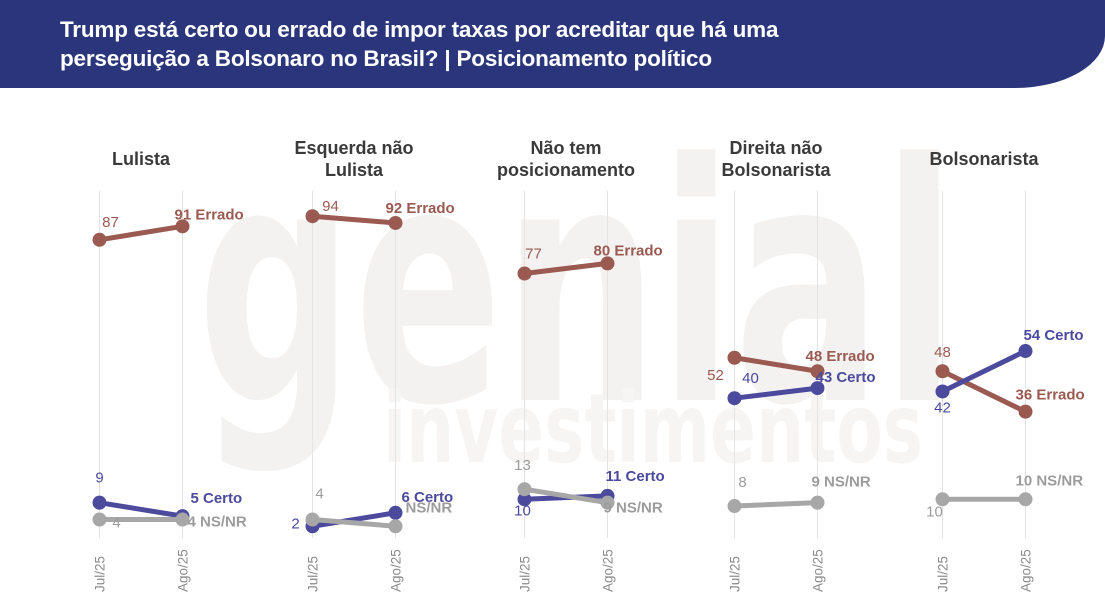 The width and height of the screenshot is (1105, 603). What do you see at coordinates (217, 498) in the screenshot?
I see `value-label-certo-ago: 5 Certo` at bounding box center [217, 498].